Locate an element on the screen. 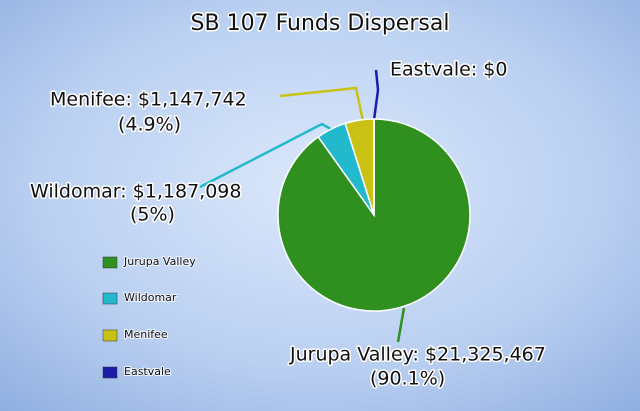 The image size is (640, 411). legend-label: Wildomar is located at coordinates (150, 297).